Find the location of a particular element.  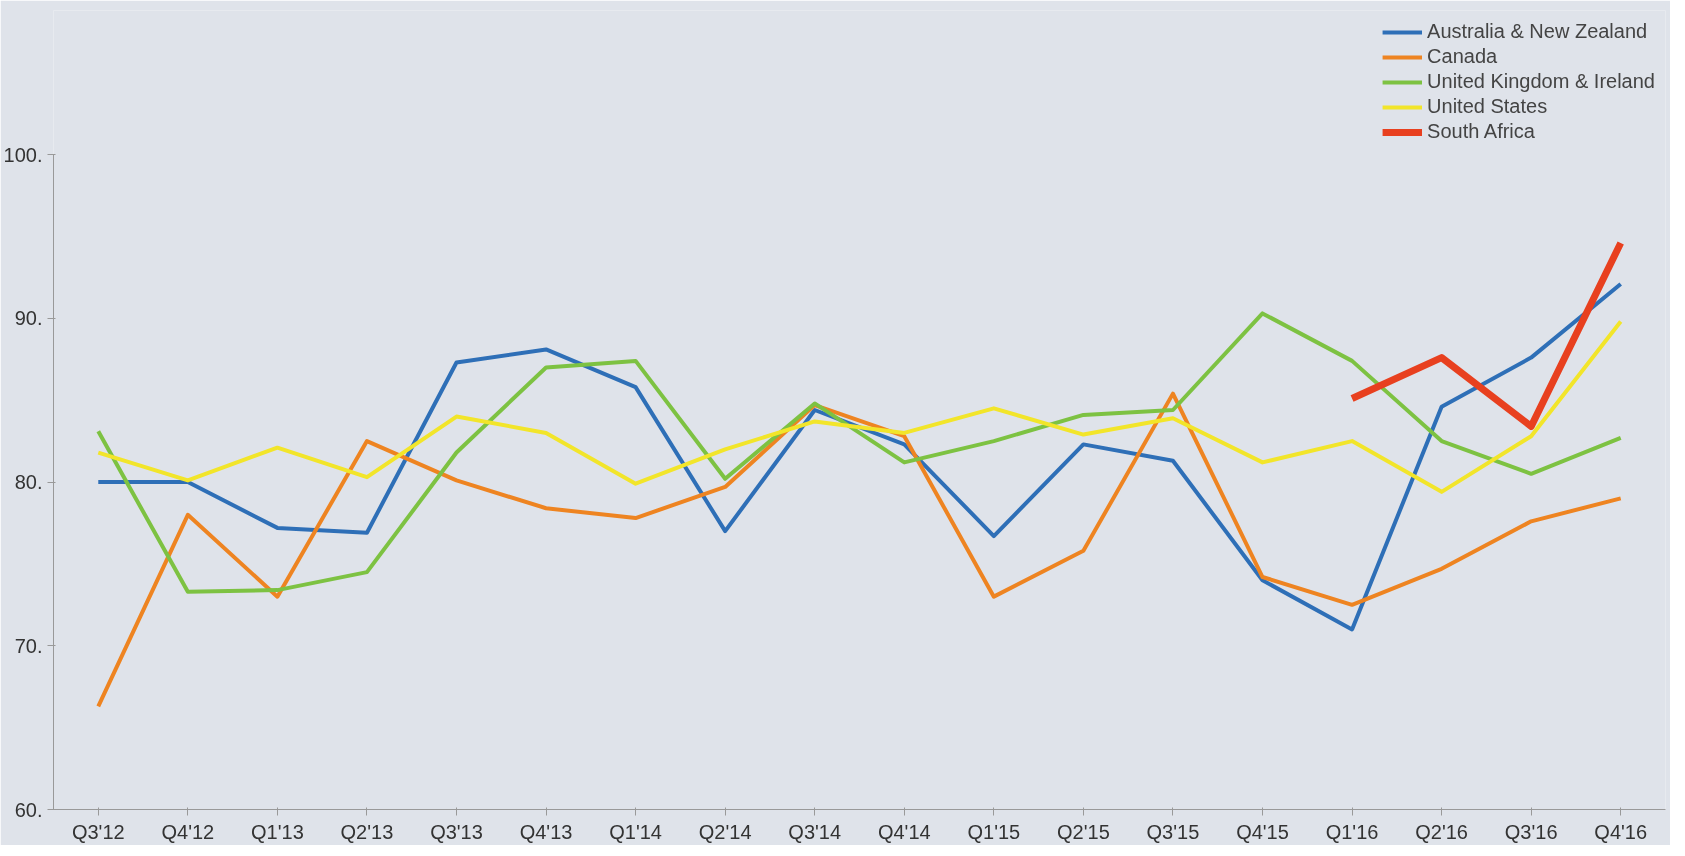

x-tick-label: Q2'14 is located at coordinates (725, 831).